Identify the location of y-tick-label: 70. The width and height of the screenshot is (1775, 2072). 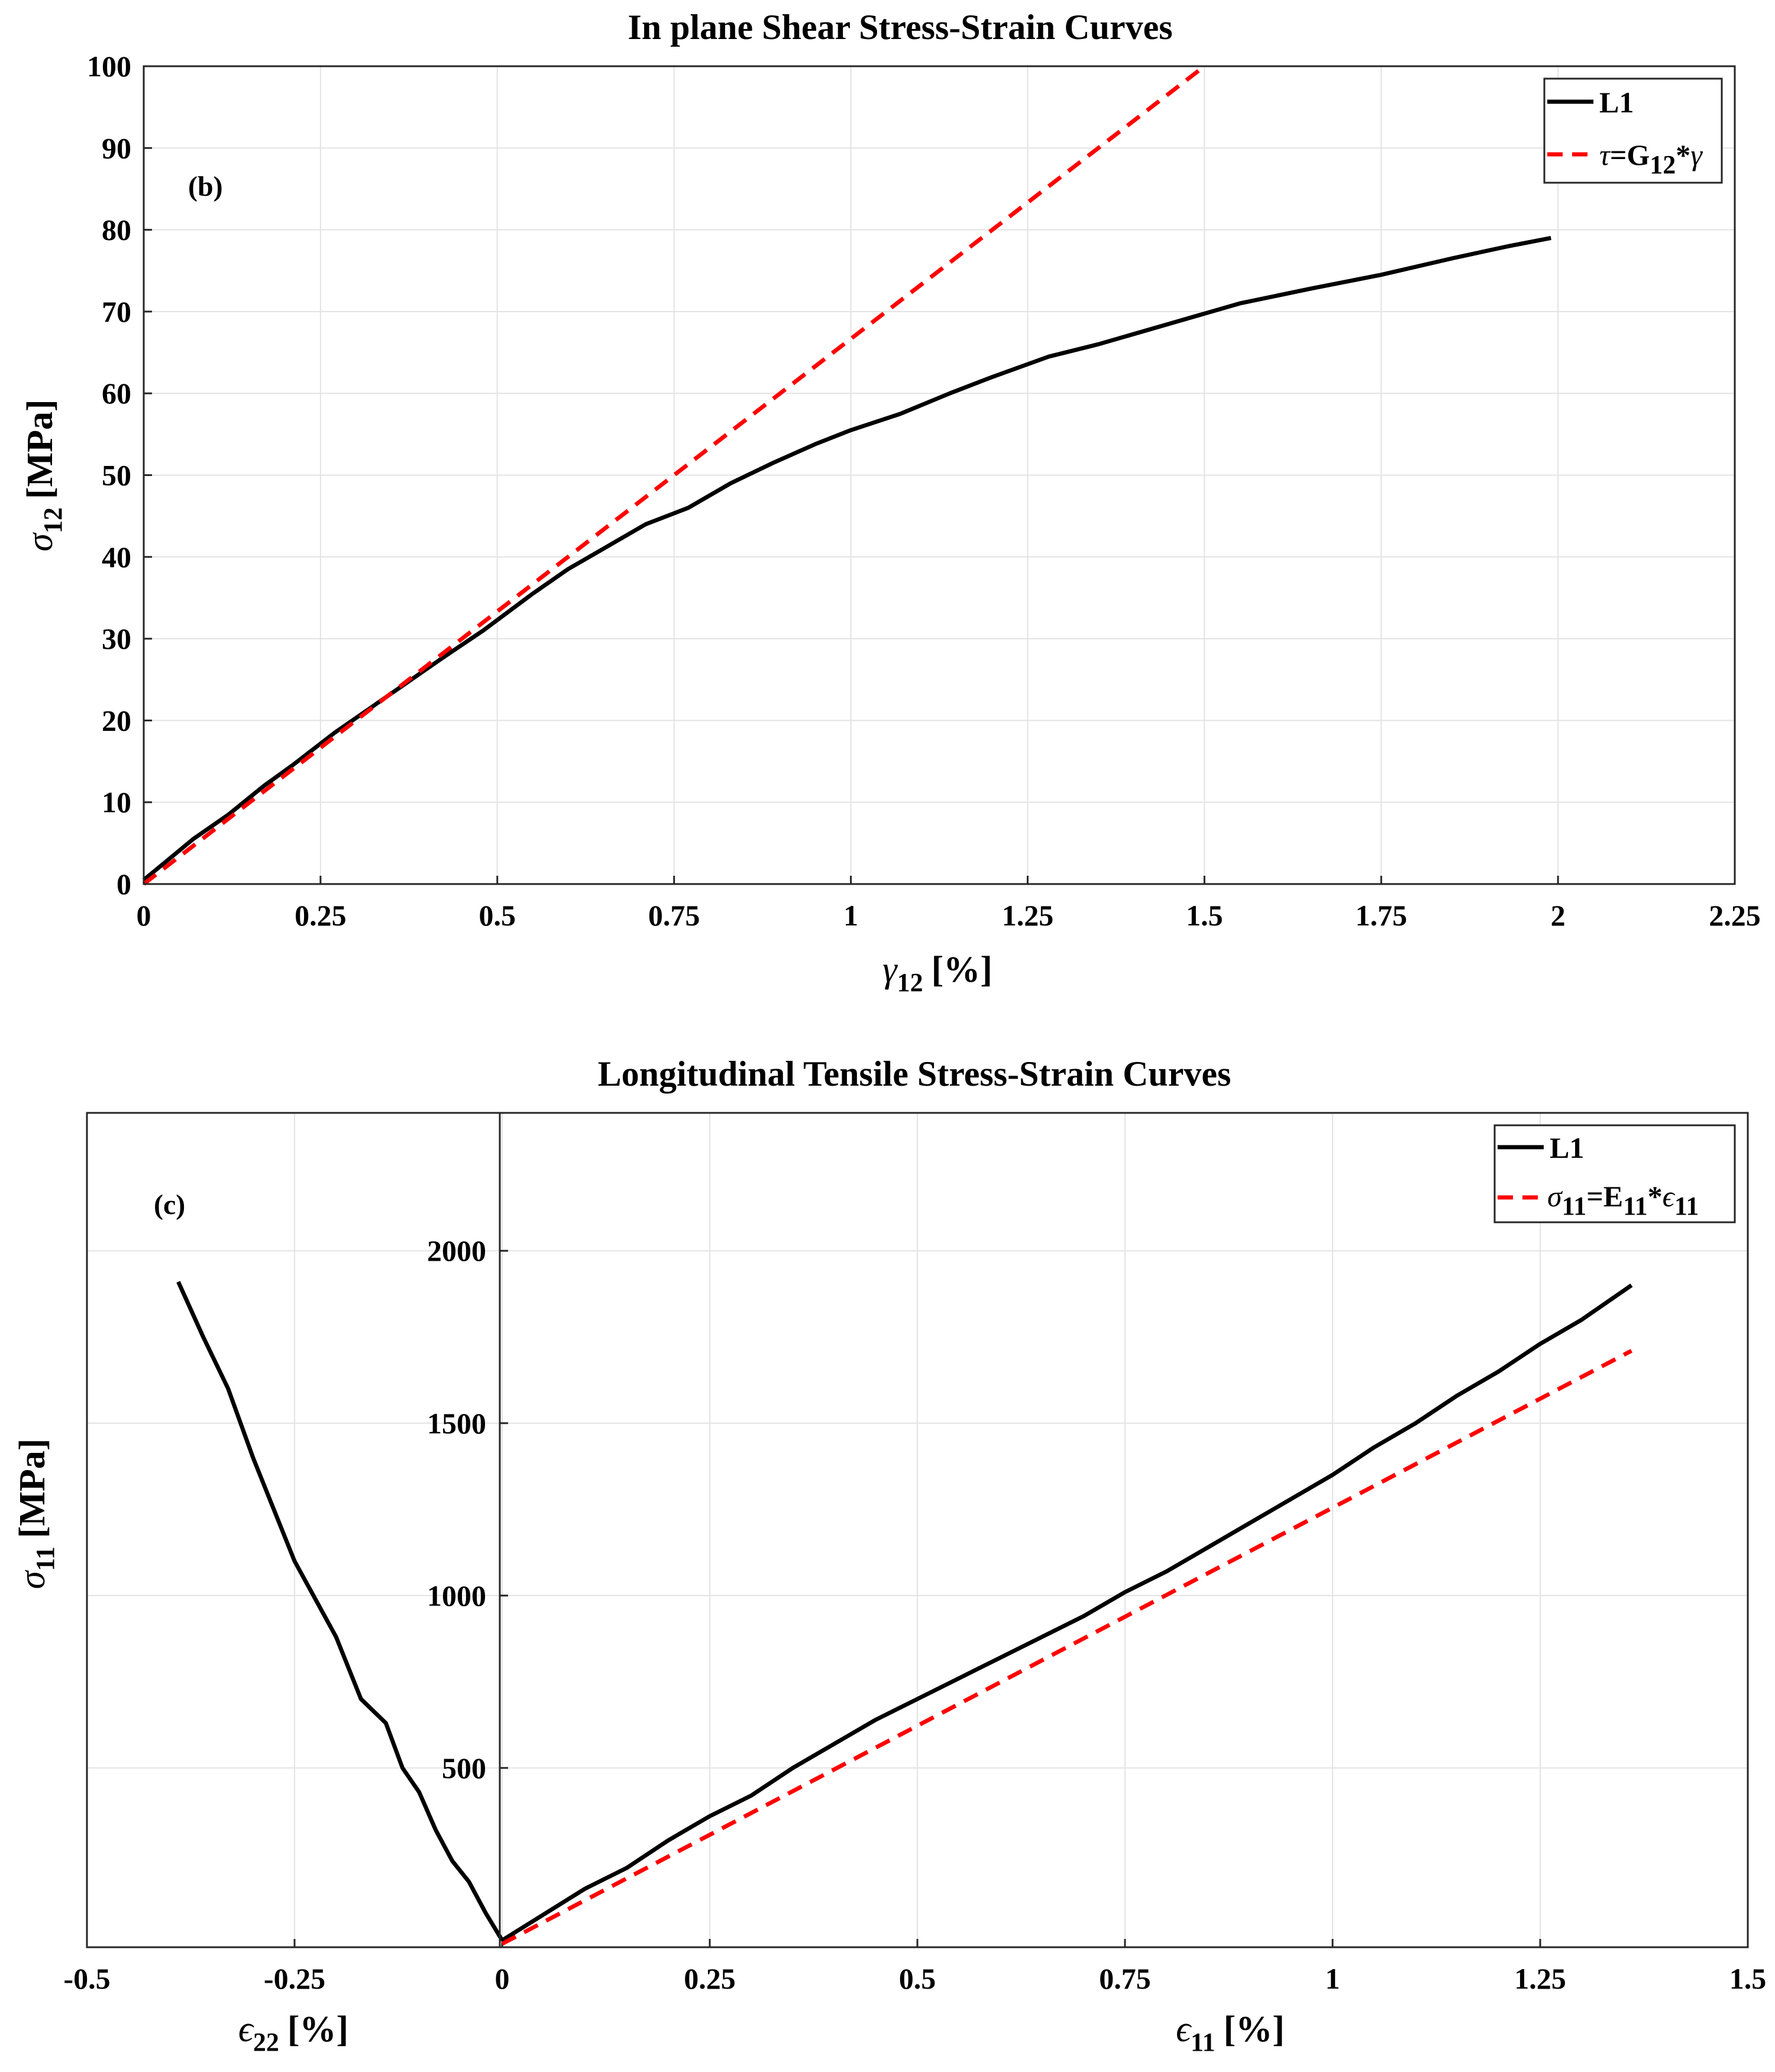
(116, 311).